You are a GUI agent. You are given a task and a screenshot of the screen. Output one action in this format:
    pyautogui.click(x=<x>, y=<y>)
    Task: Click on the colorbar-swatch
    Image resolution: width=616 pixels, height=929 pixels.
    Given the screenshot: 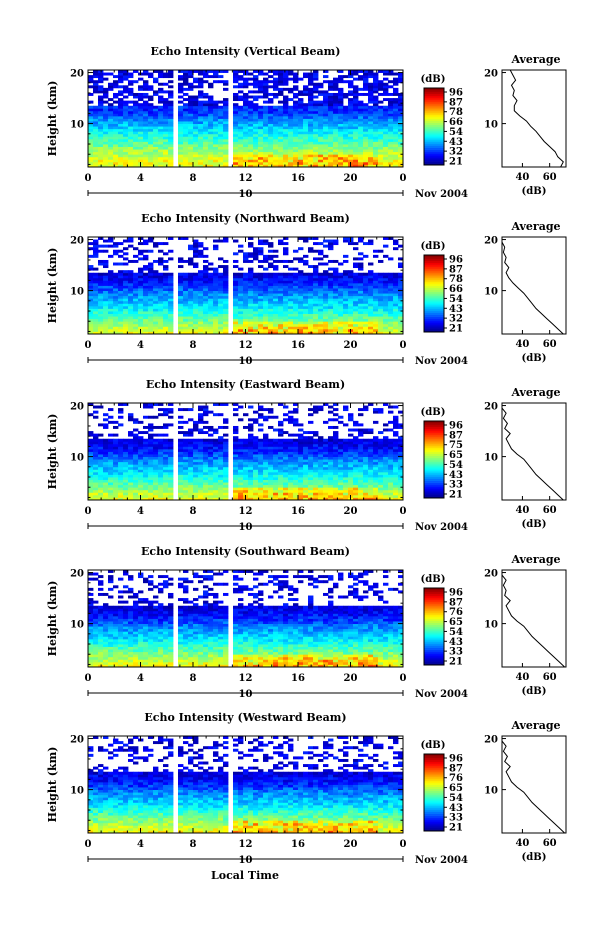 What is the action you would take?
    pyautogui.click(x=434, y=277)
    